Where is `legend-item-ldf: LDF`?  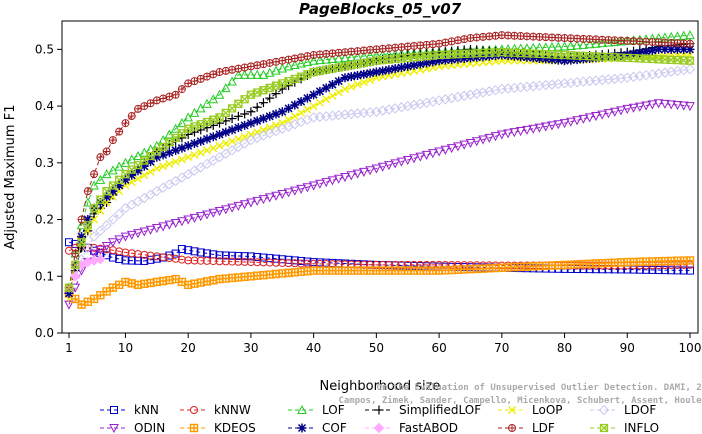 legend-item-ldf: LDF is located at coordinates (526, 427).